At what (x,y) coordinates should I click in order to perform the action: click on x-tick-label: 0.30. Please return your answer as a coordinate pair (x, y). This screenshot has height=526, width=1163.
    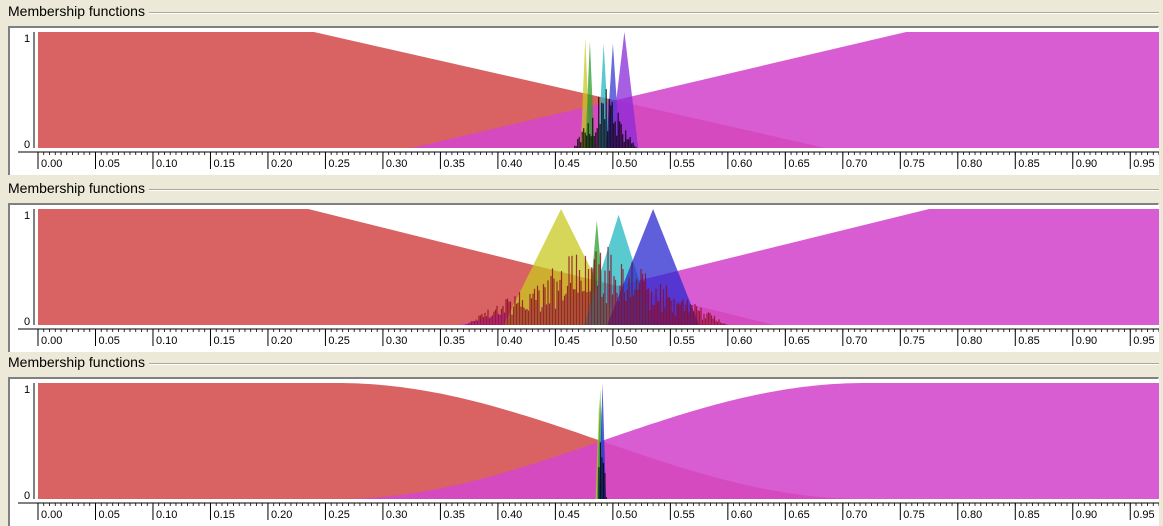
    Looking at the image, I should click on (396, 515).